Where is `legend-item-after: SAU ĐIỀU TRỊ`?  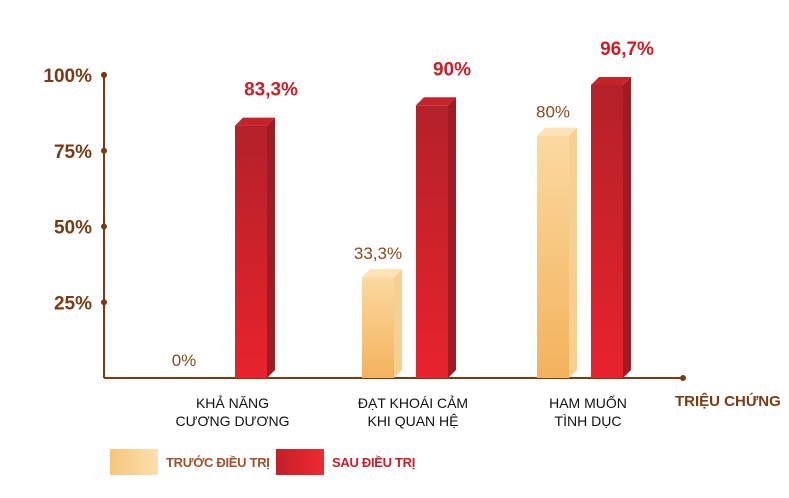 legend-item-after: SAU ĐIỀU TRỊ is located at coordinates (345, 462).